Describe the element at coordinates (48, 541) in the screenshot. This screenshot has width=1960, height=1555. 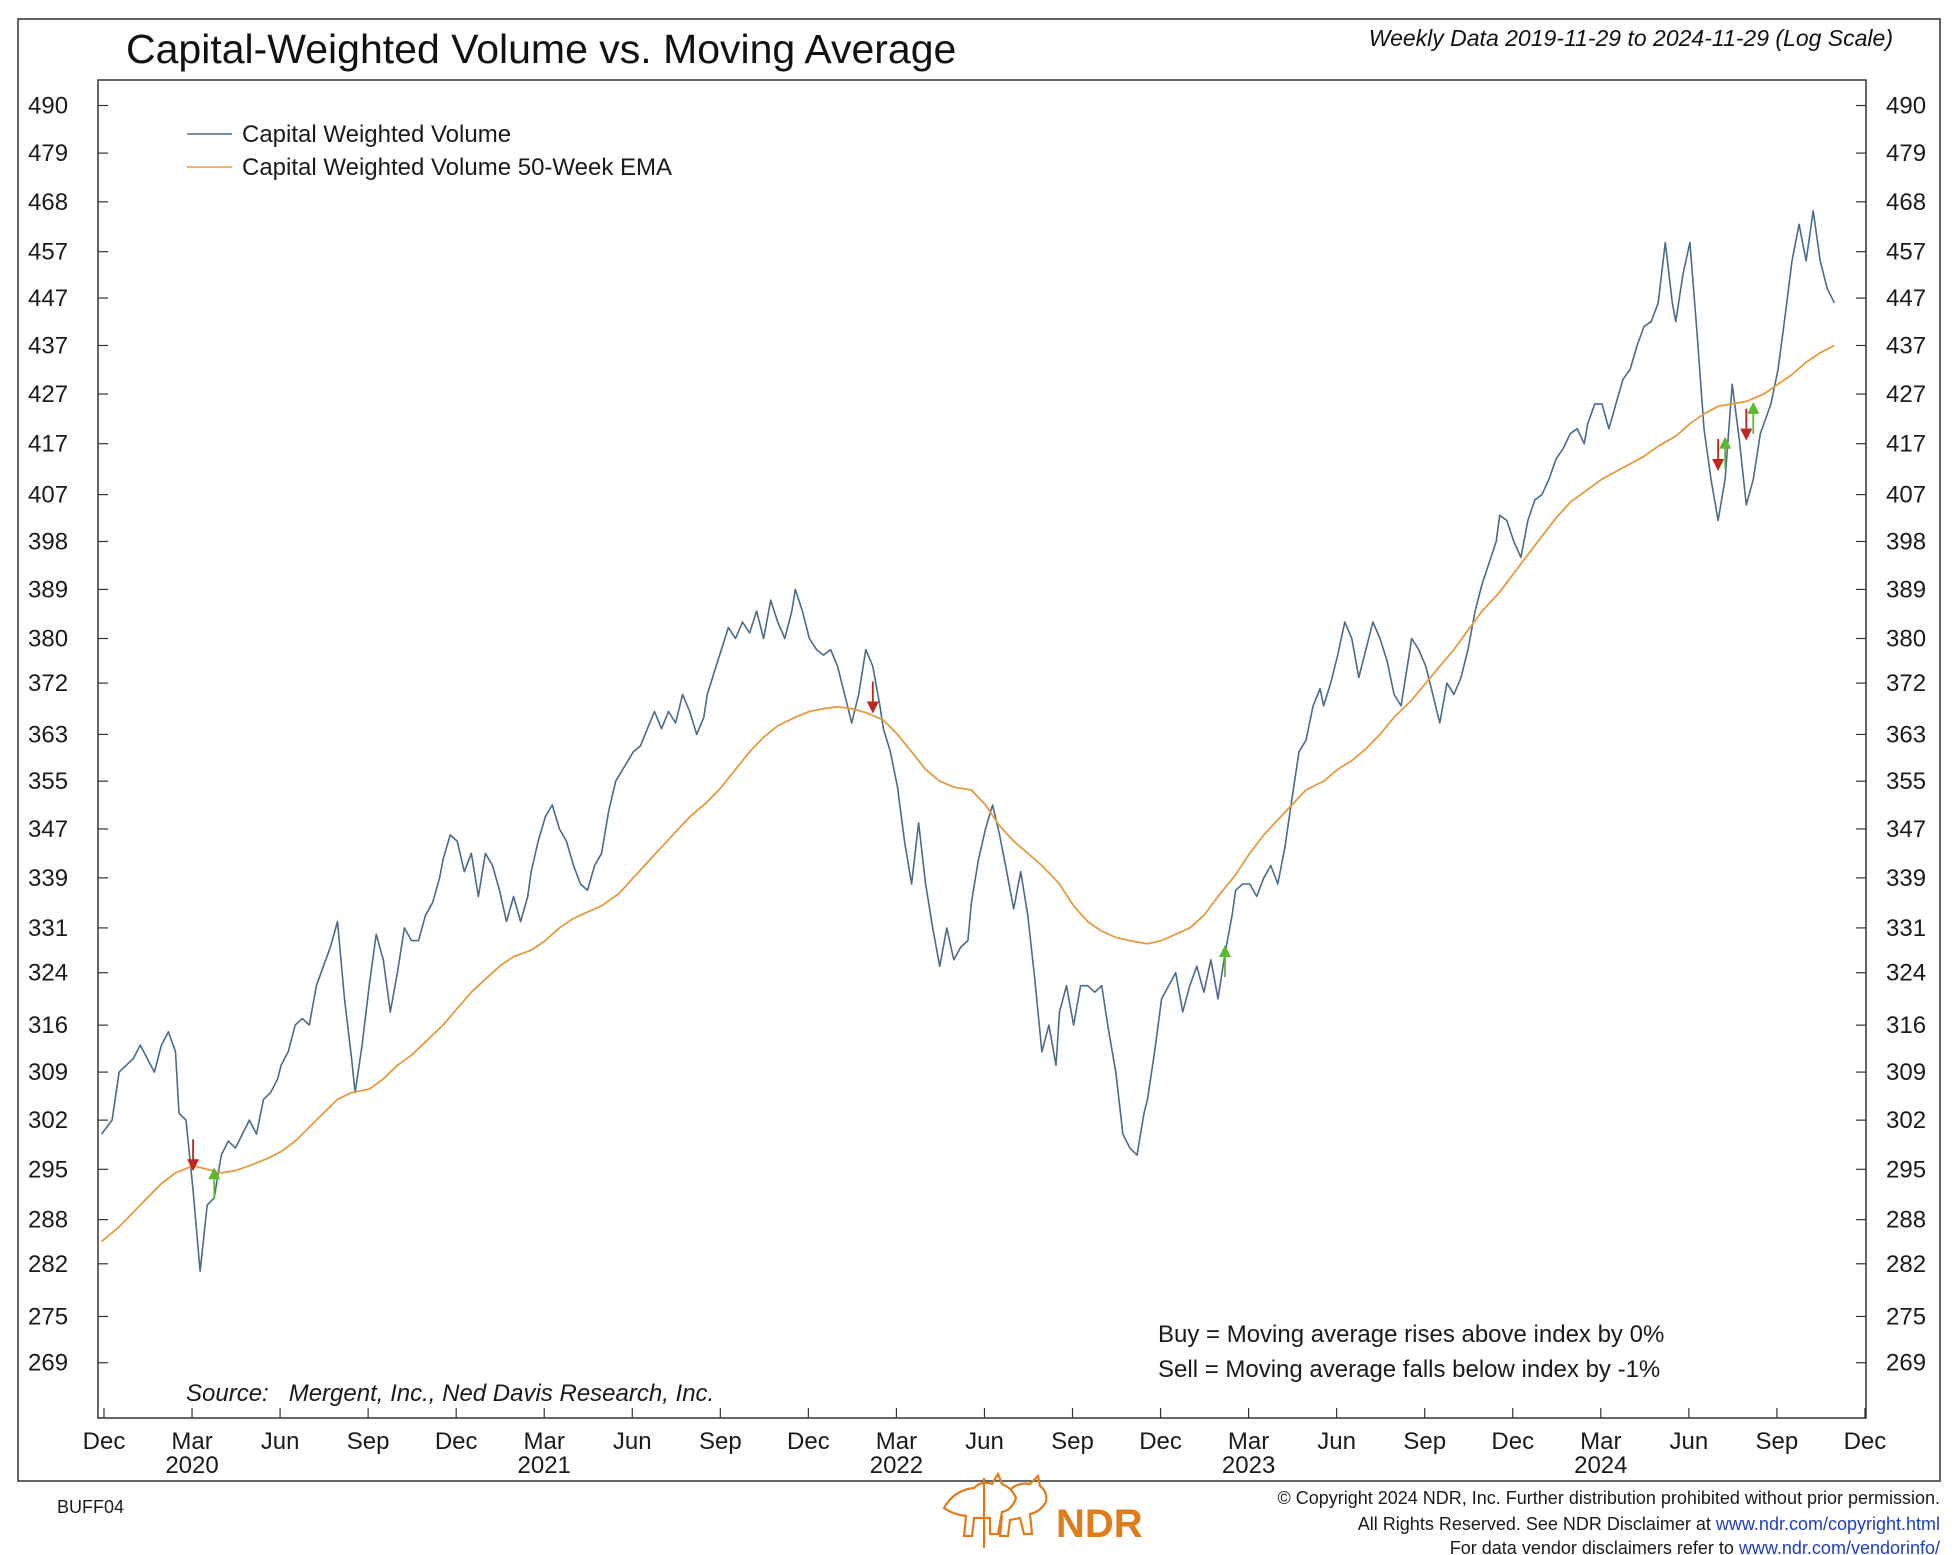
I see `y-tick-label-left: 398` at that location.